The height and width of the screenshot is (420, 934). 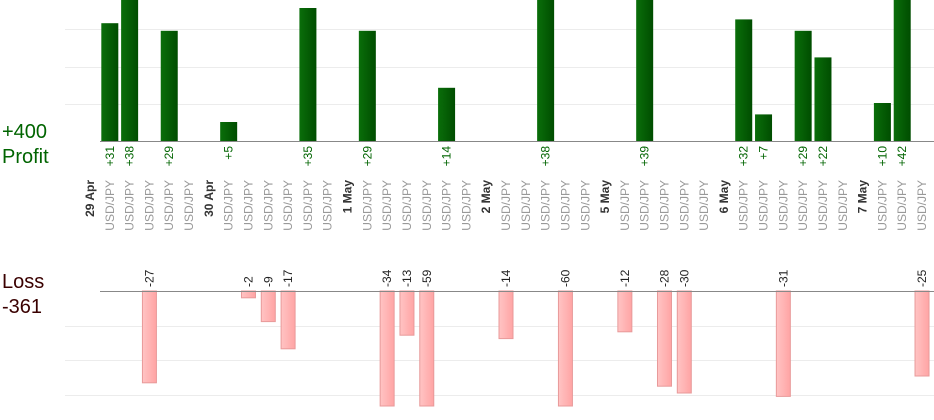 I want to click on profit-value-label: +14, so click(x=447, y=156).